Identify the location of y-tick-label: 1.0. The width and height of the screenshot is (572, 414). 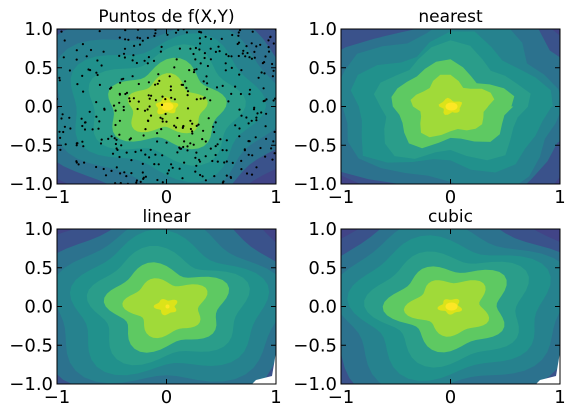
(322, 229).